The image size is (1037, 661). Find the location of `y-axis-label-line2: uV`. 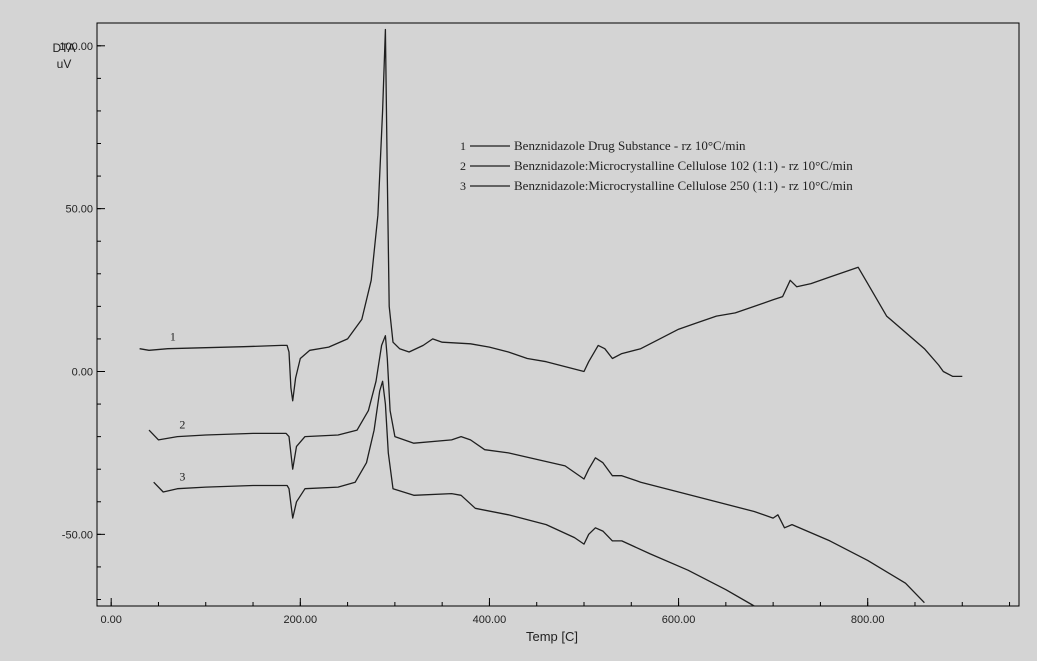

y-axis-label-line2: uV is located at coordinates (64, 64).